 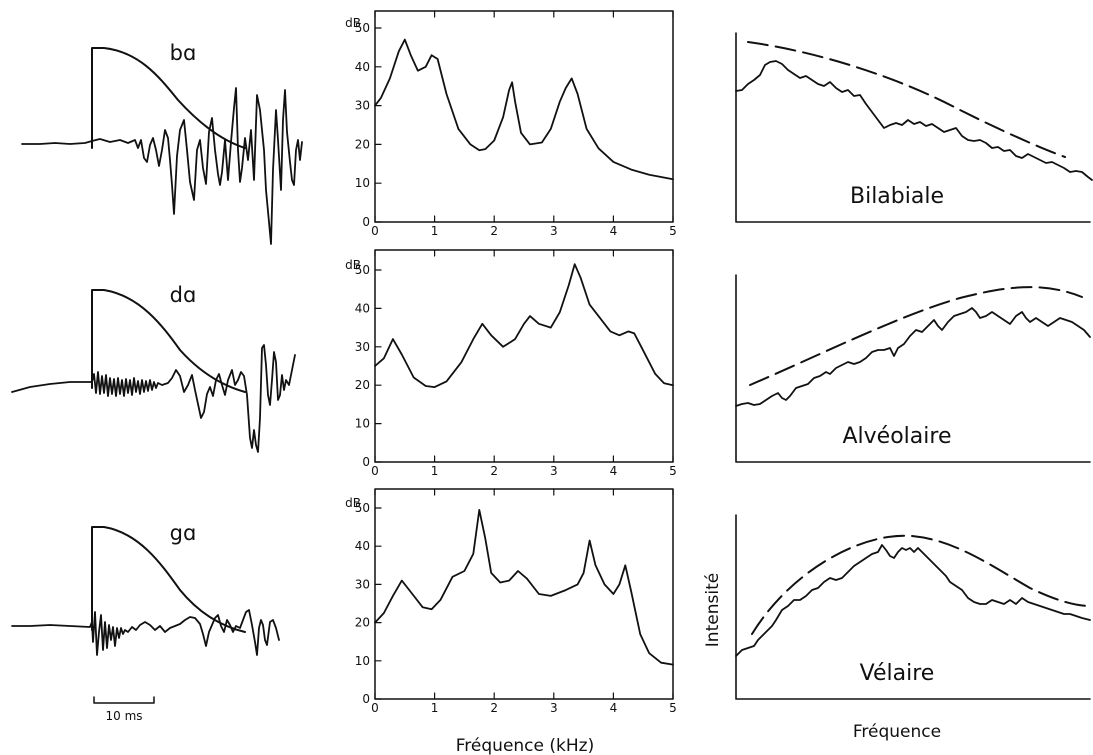 I want to click on waveform-panel-ba: bɑ, so click(x=162, y=143).